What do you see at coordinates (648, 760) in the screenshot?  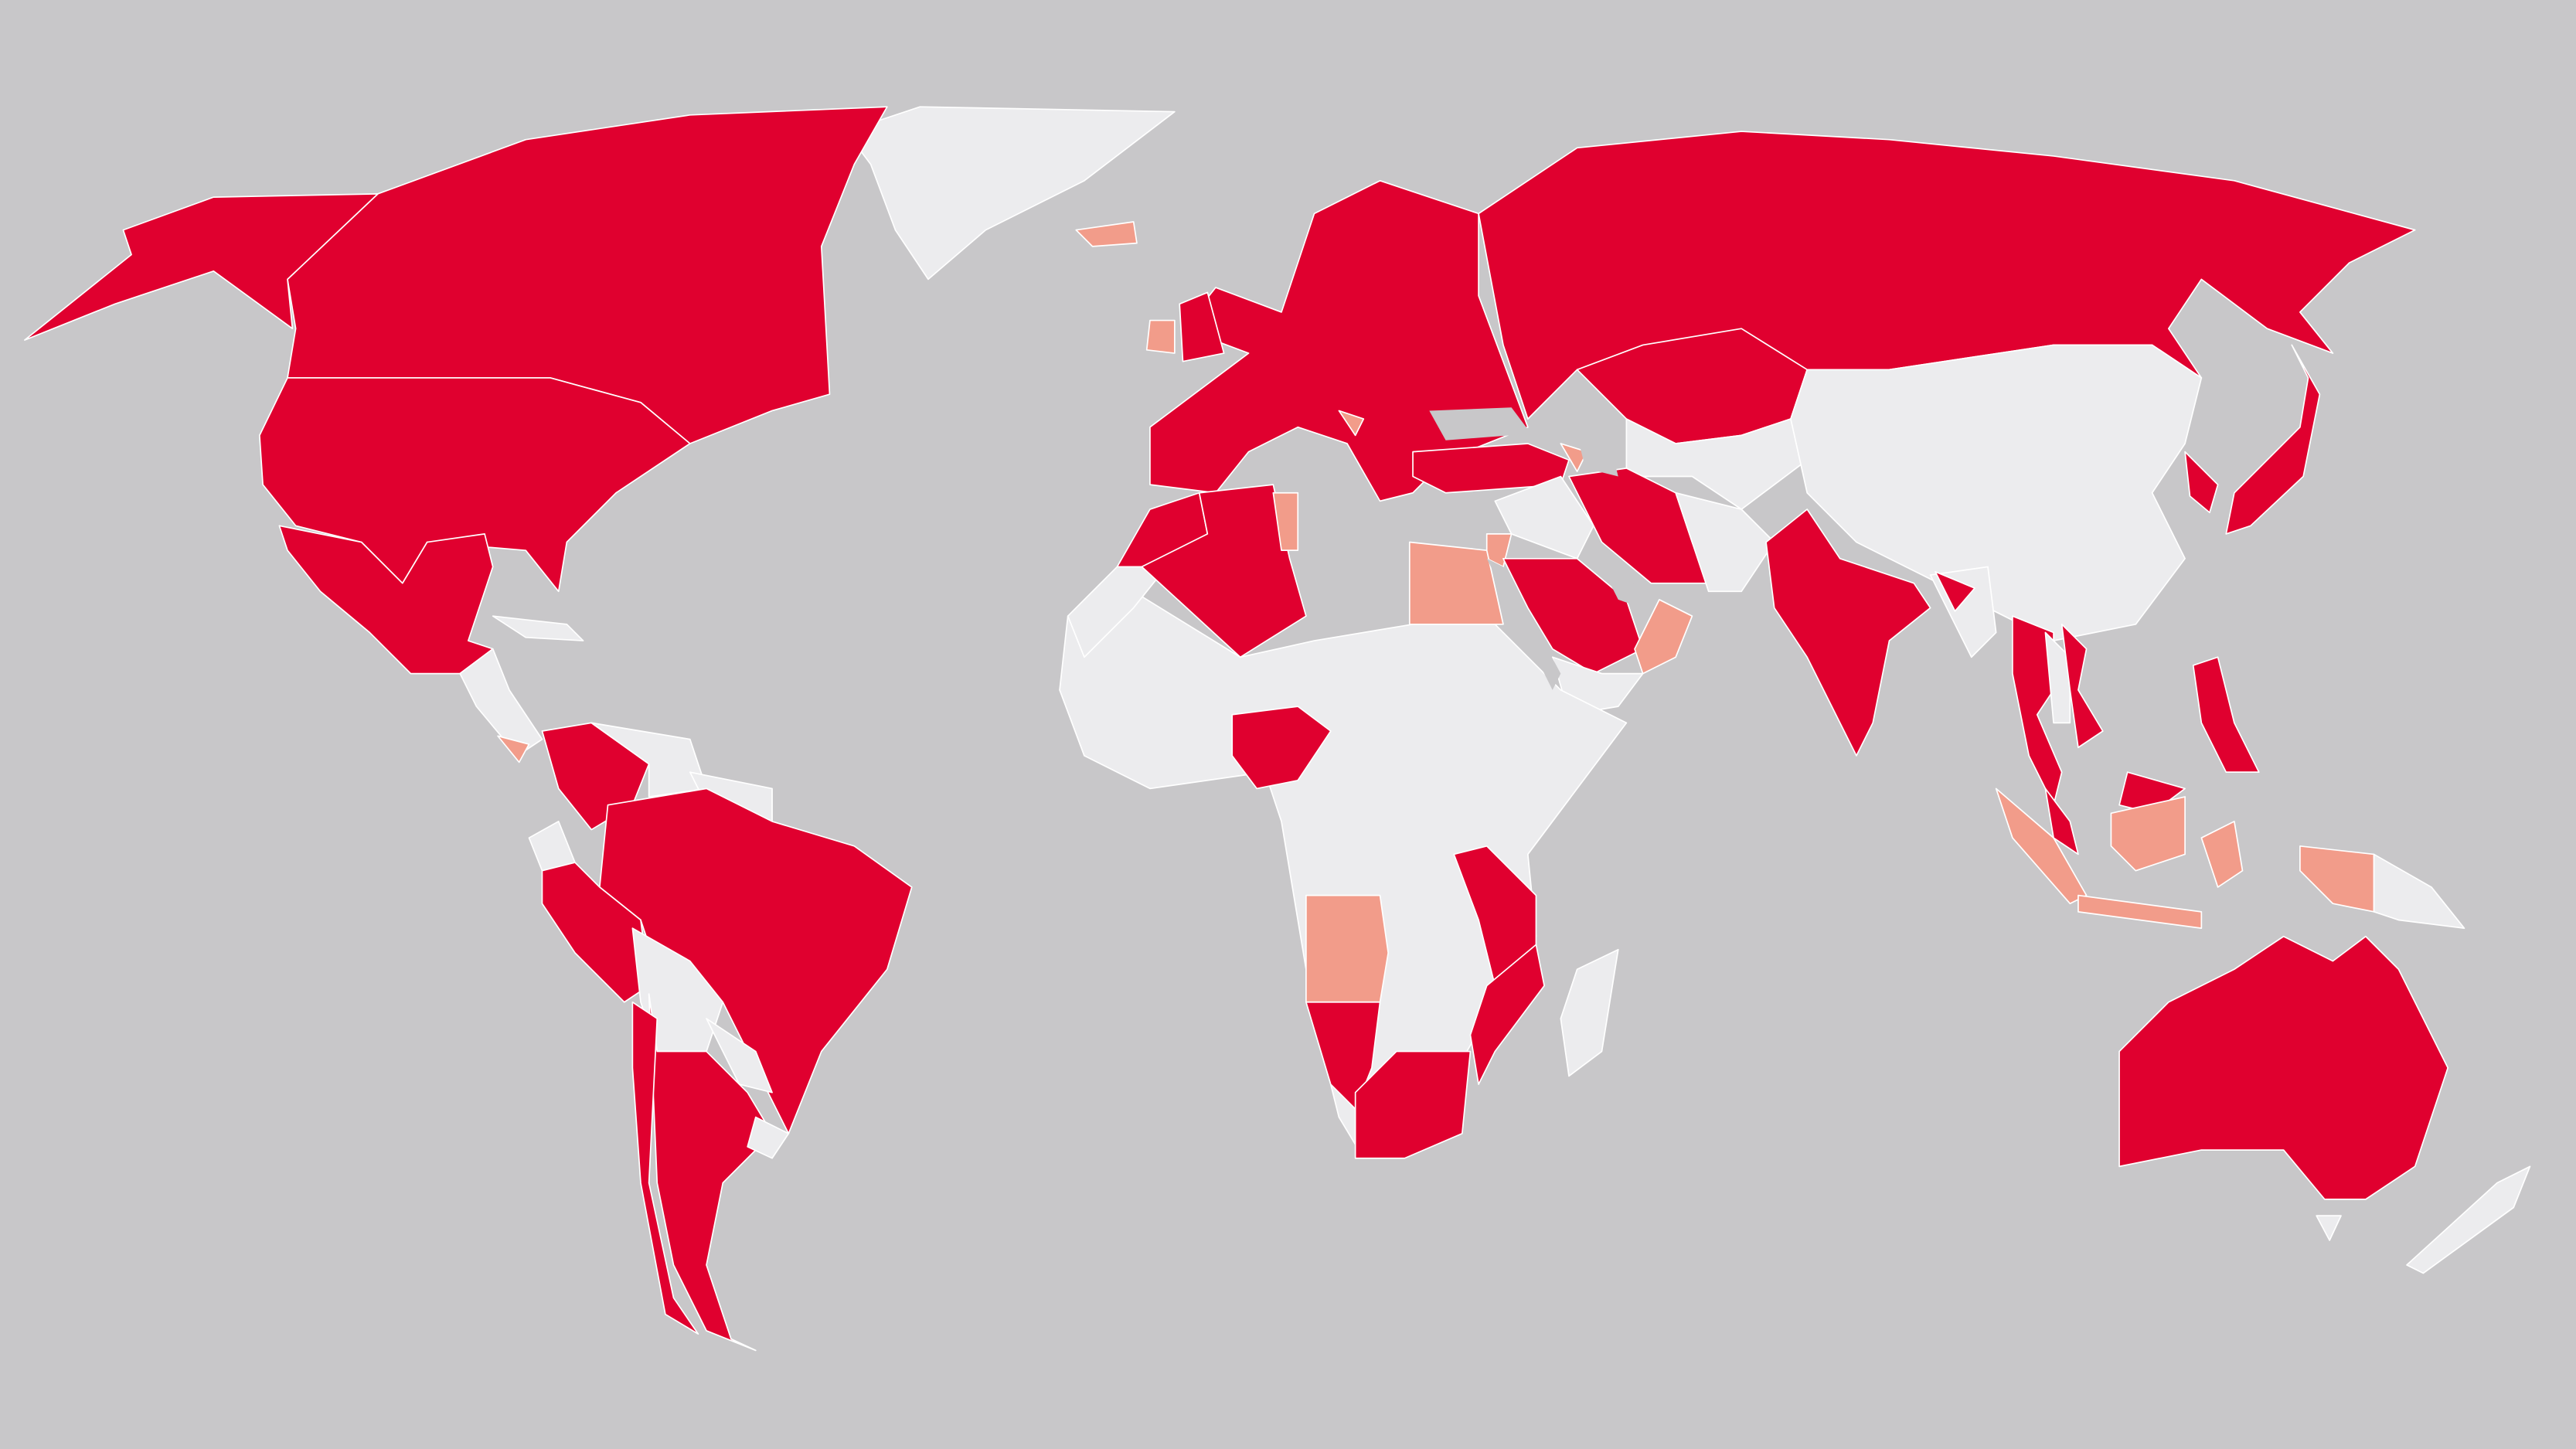 I see `region-venezuela` at bounding box center [648, 760].